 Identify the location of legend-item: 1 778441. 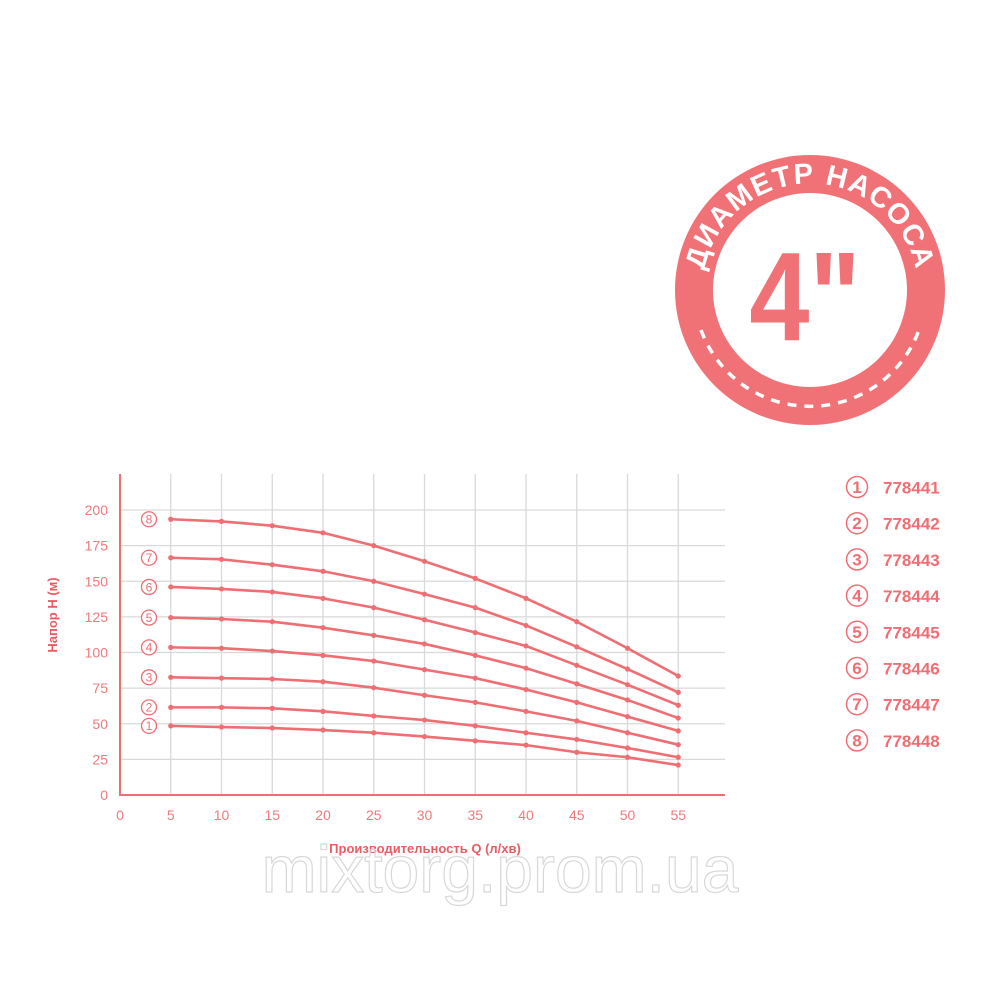
(892, 487).